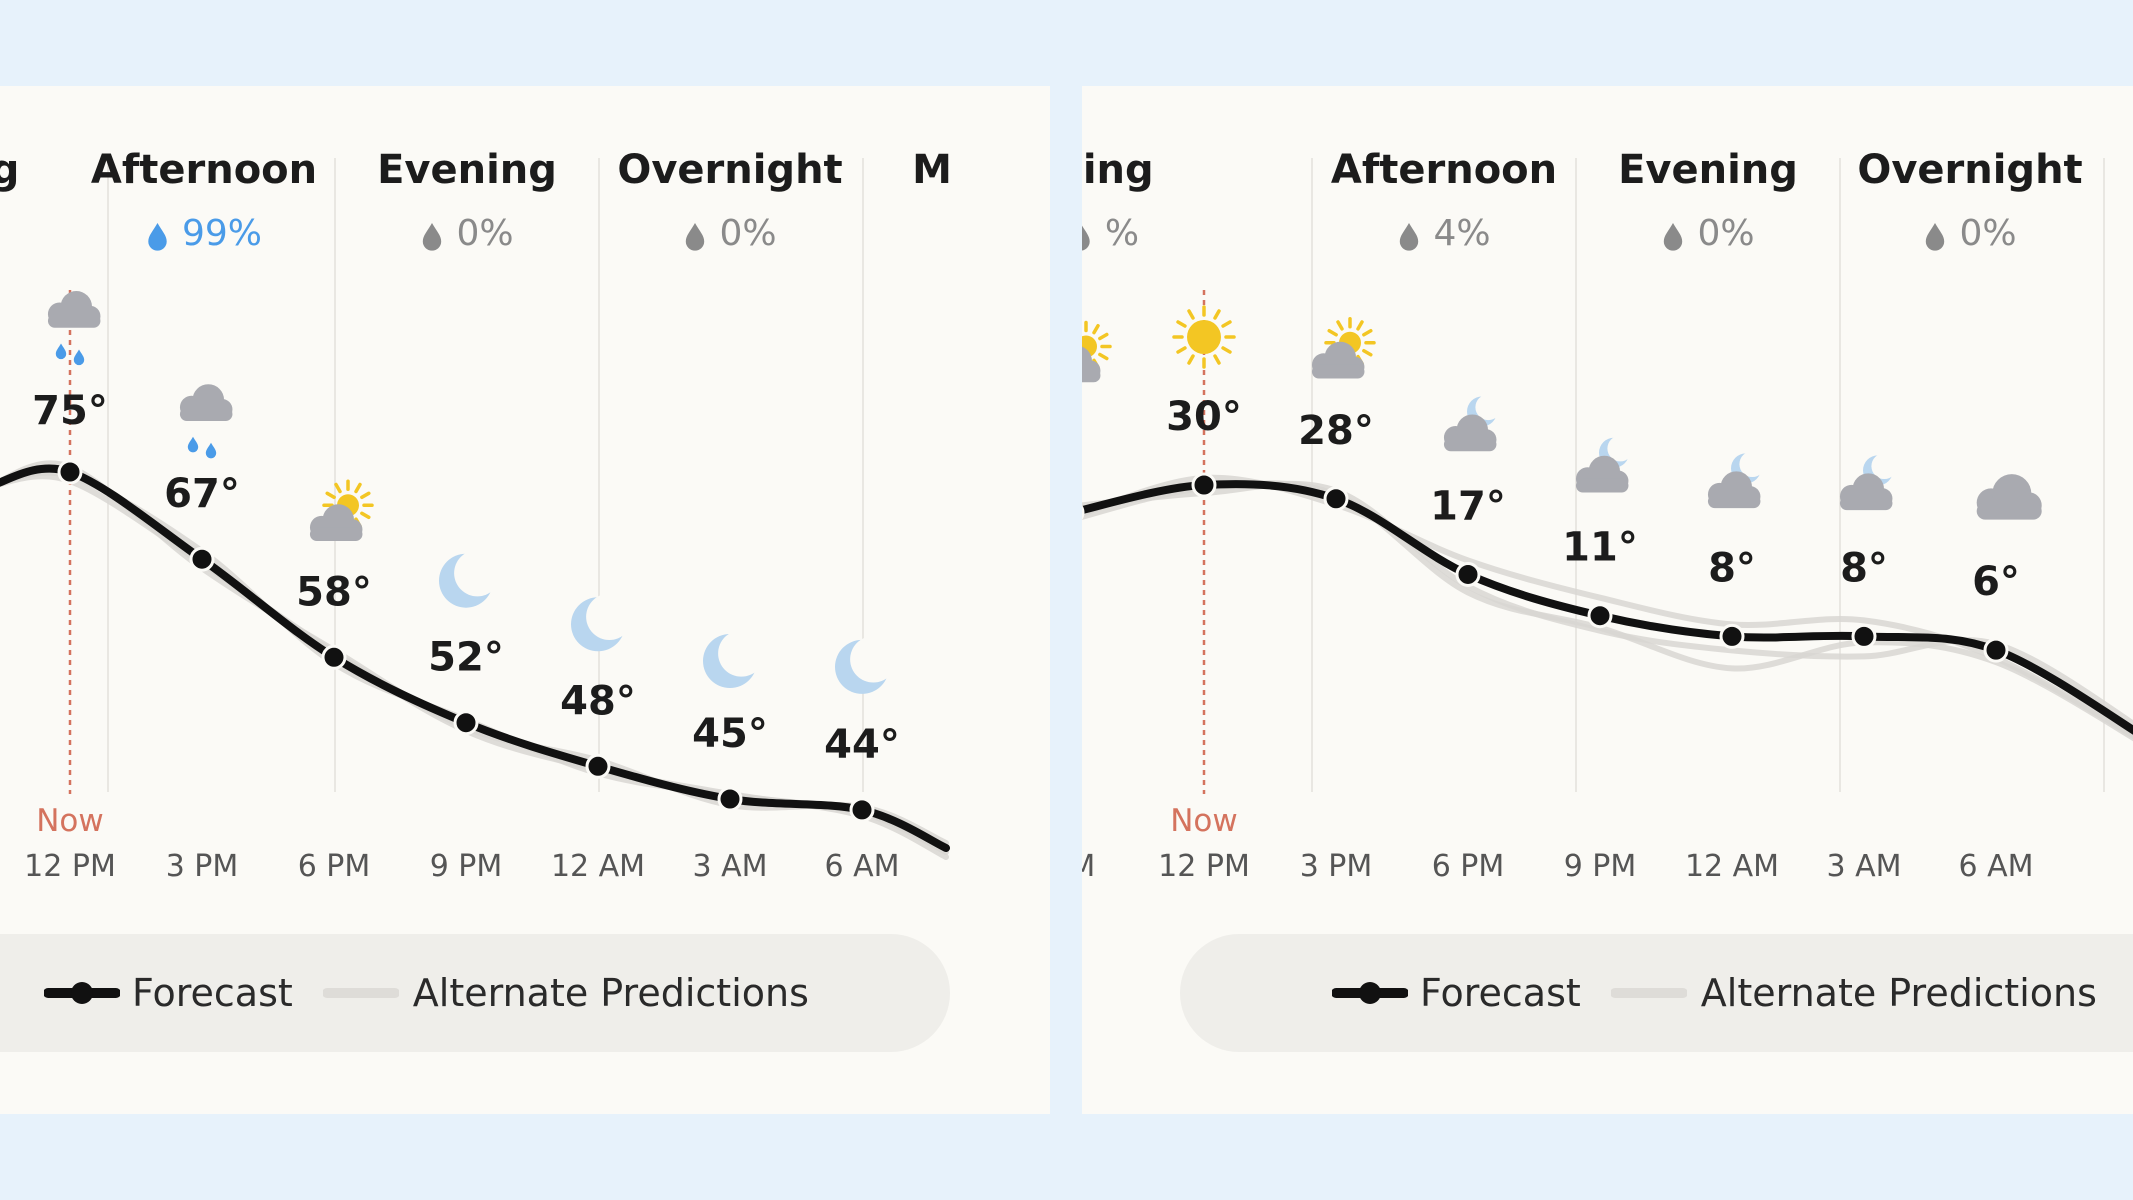 The height and width of the screenshot is (1200, 2133). Describe the element at coordinates (334, 592) in the screenshot. I see `temperature-label: 58°` at that location.